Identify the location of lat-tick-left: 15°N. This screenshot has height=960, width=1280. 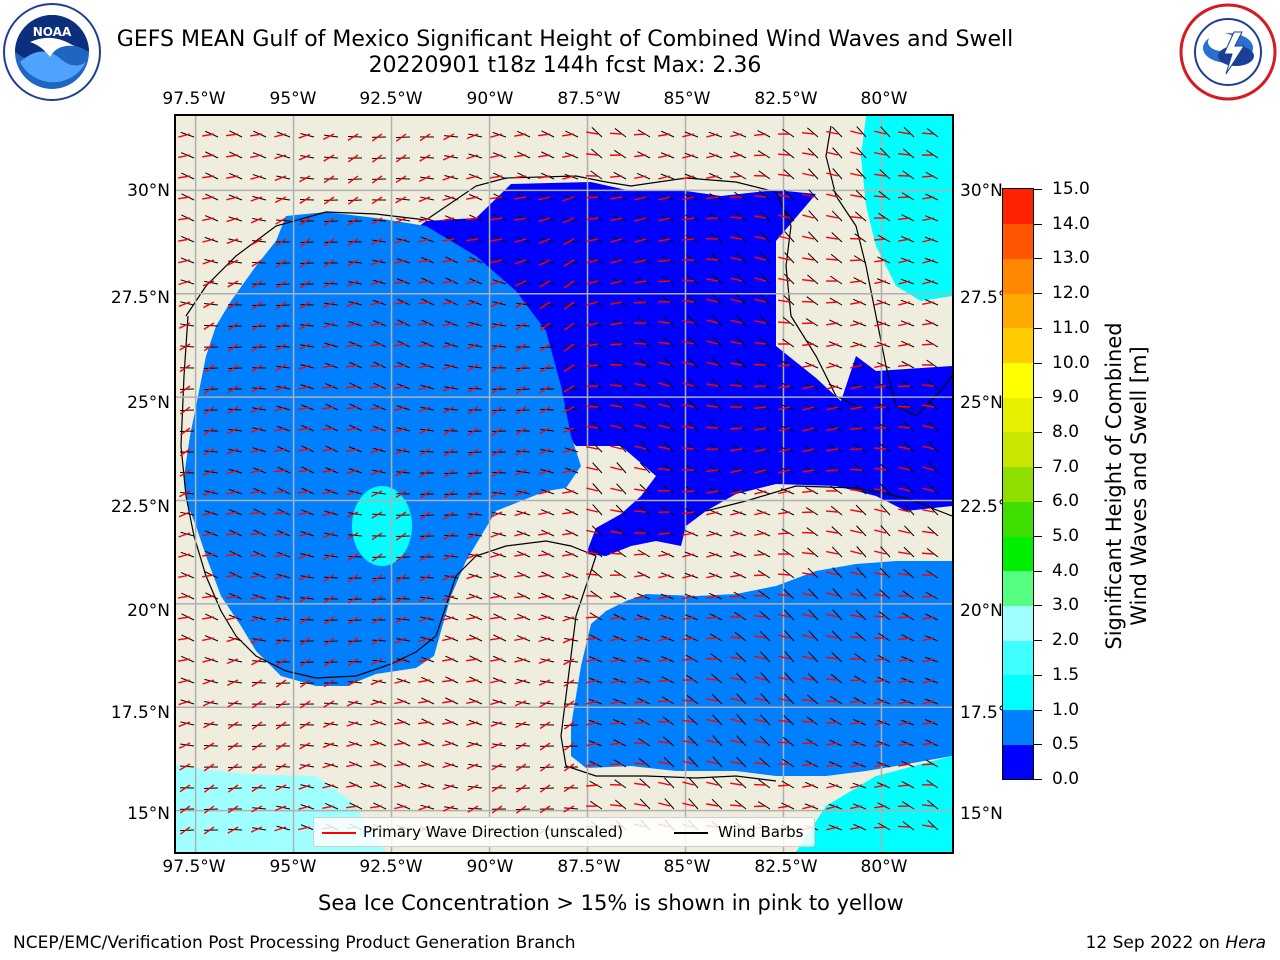
(148, 814).